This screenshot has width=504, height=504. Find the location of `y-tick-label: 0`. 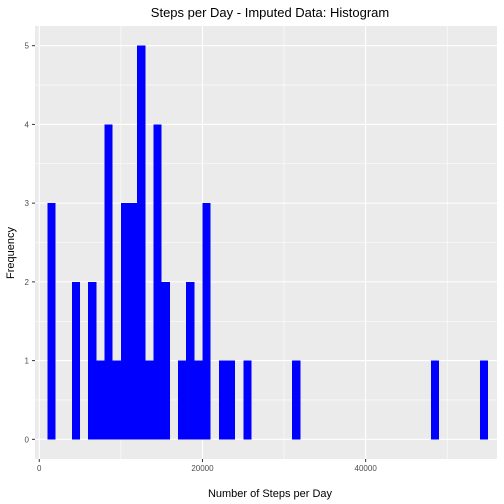

y-tick-label: 0 is located at coordinates (27, 439).